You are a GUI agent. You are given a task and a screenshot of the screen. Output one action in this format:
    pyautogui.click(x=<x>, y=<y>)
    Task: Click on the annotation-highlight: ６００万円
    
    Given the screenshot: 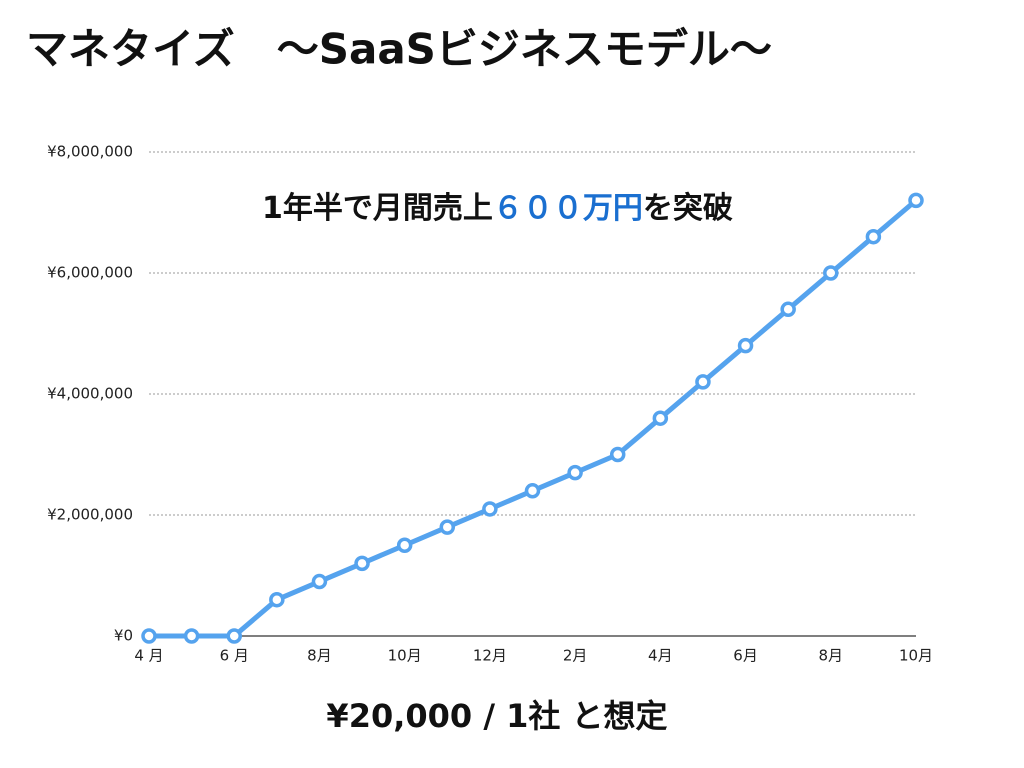 What is the action you would take?
    pyautogui.click(x=568, y=208)
    